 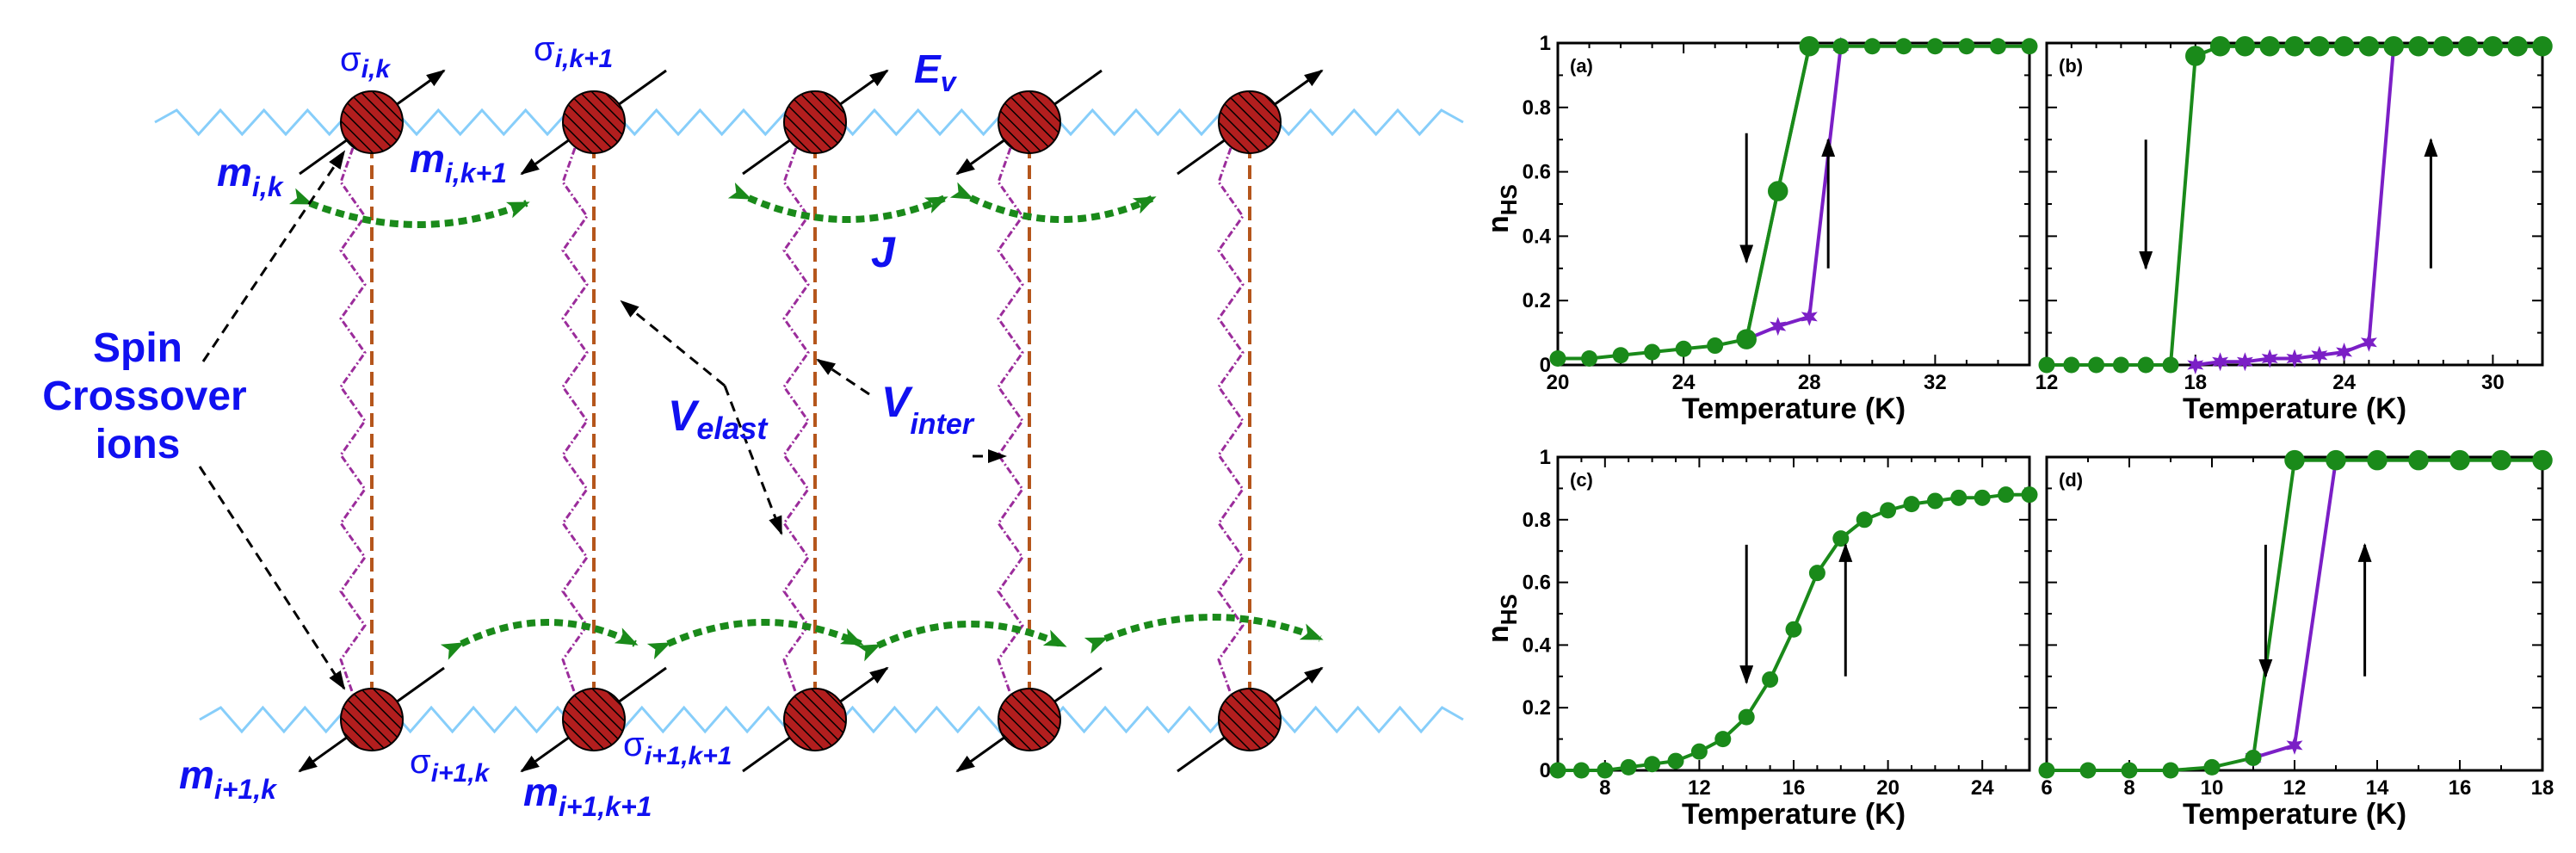 What do you see at coordinates (928, 409) in the screenshot?
I see `label-v-inter: Vinter` at bounding box center [928, 409].